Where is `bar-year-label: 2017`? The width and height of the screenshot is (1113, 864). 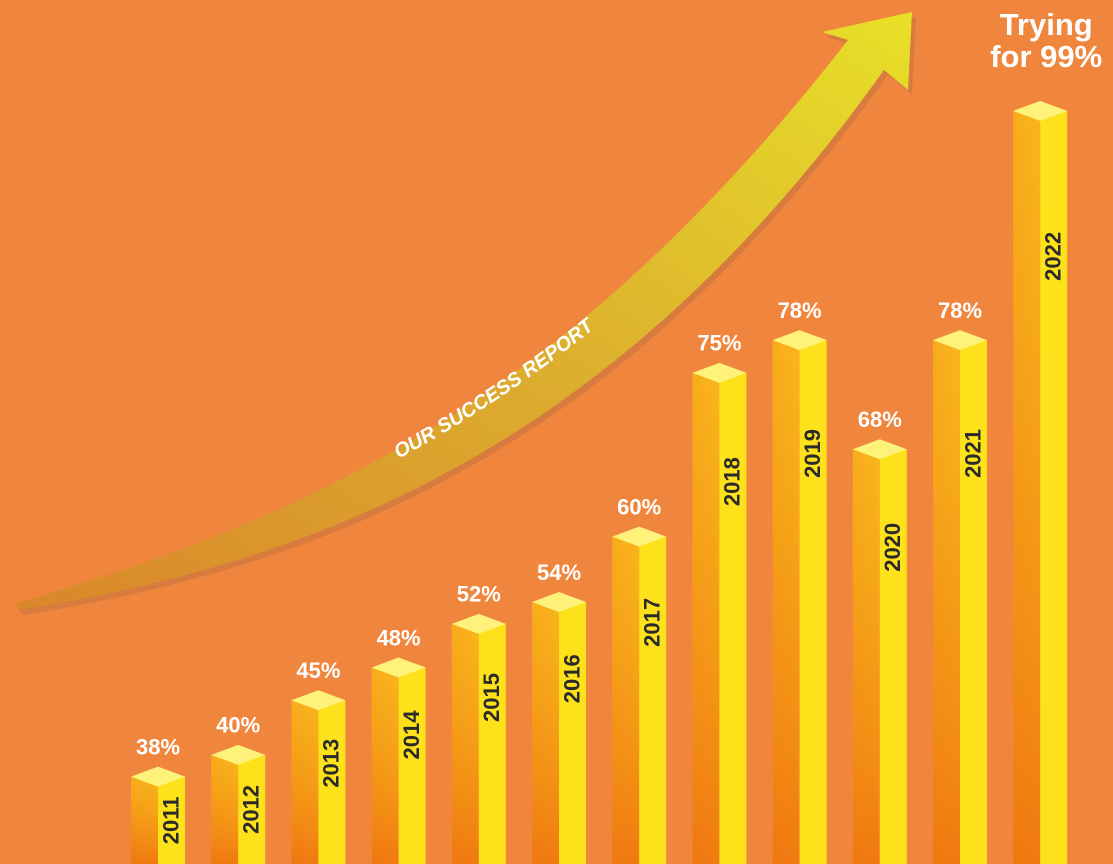
bar-year-label: 2017 is located at coordinates (652, 622).